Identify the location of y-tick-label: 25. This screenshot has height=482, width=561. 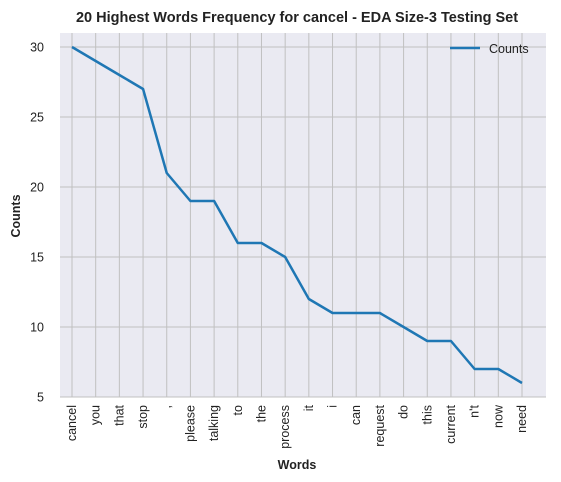
(37, 118).